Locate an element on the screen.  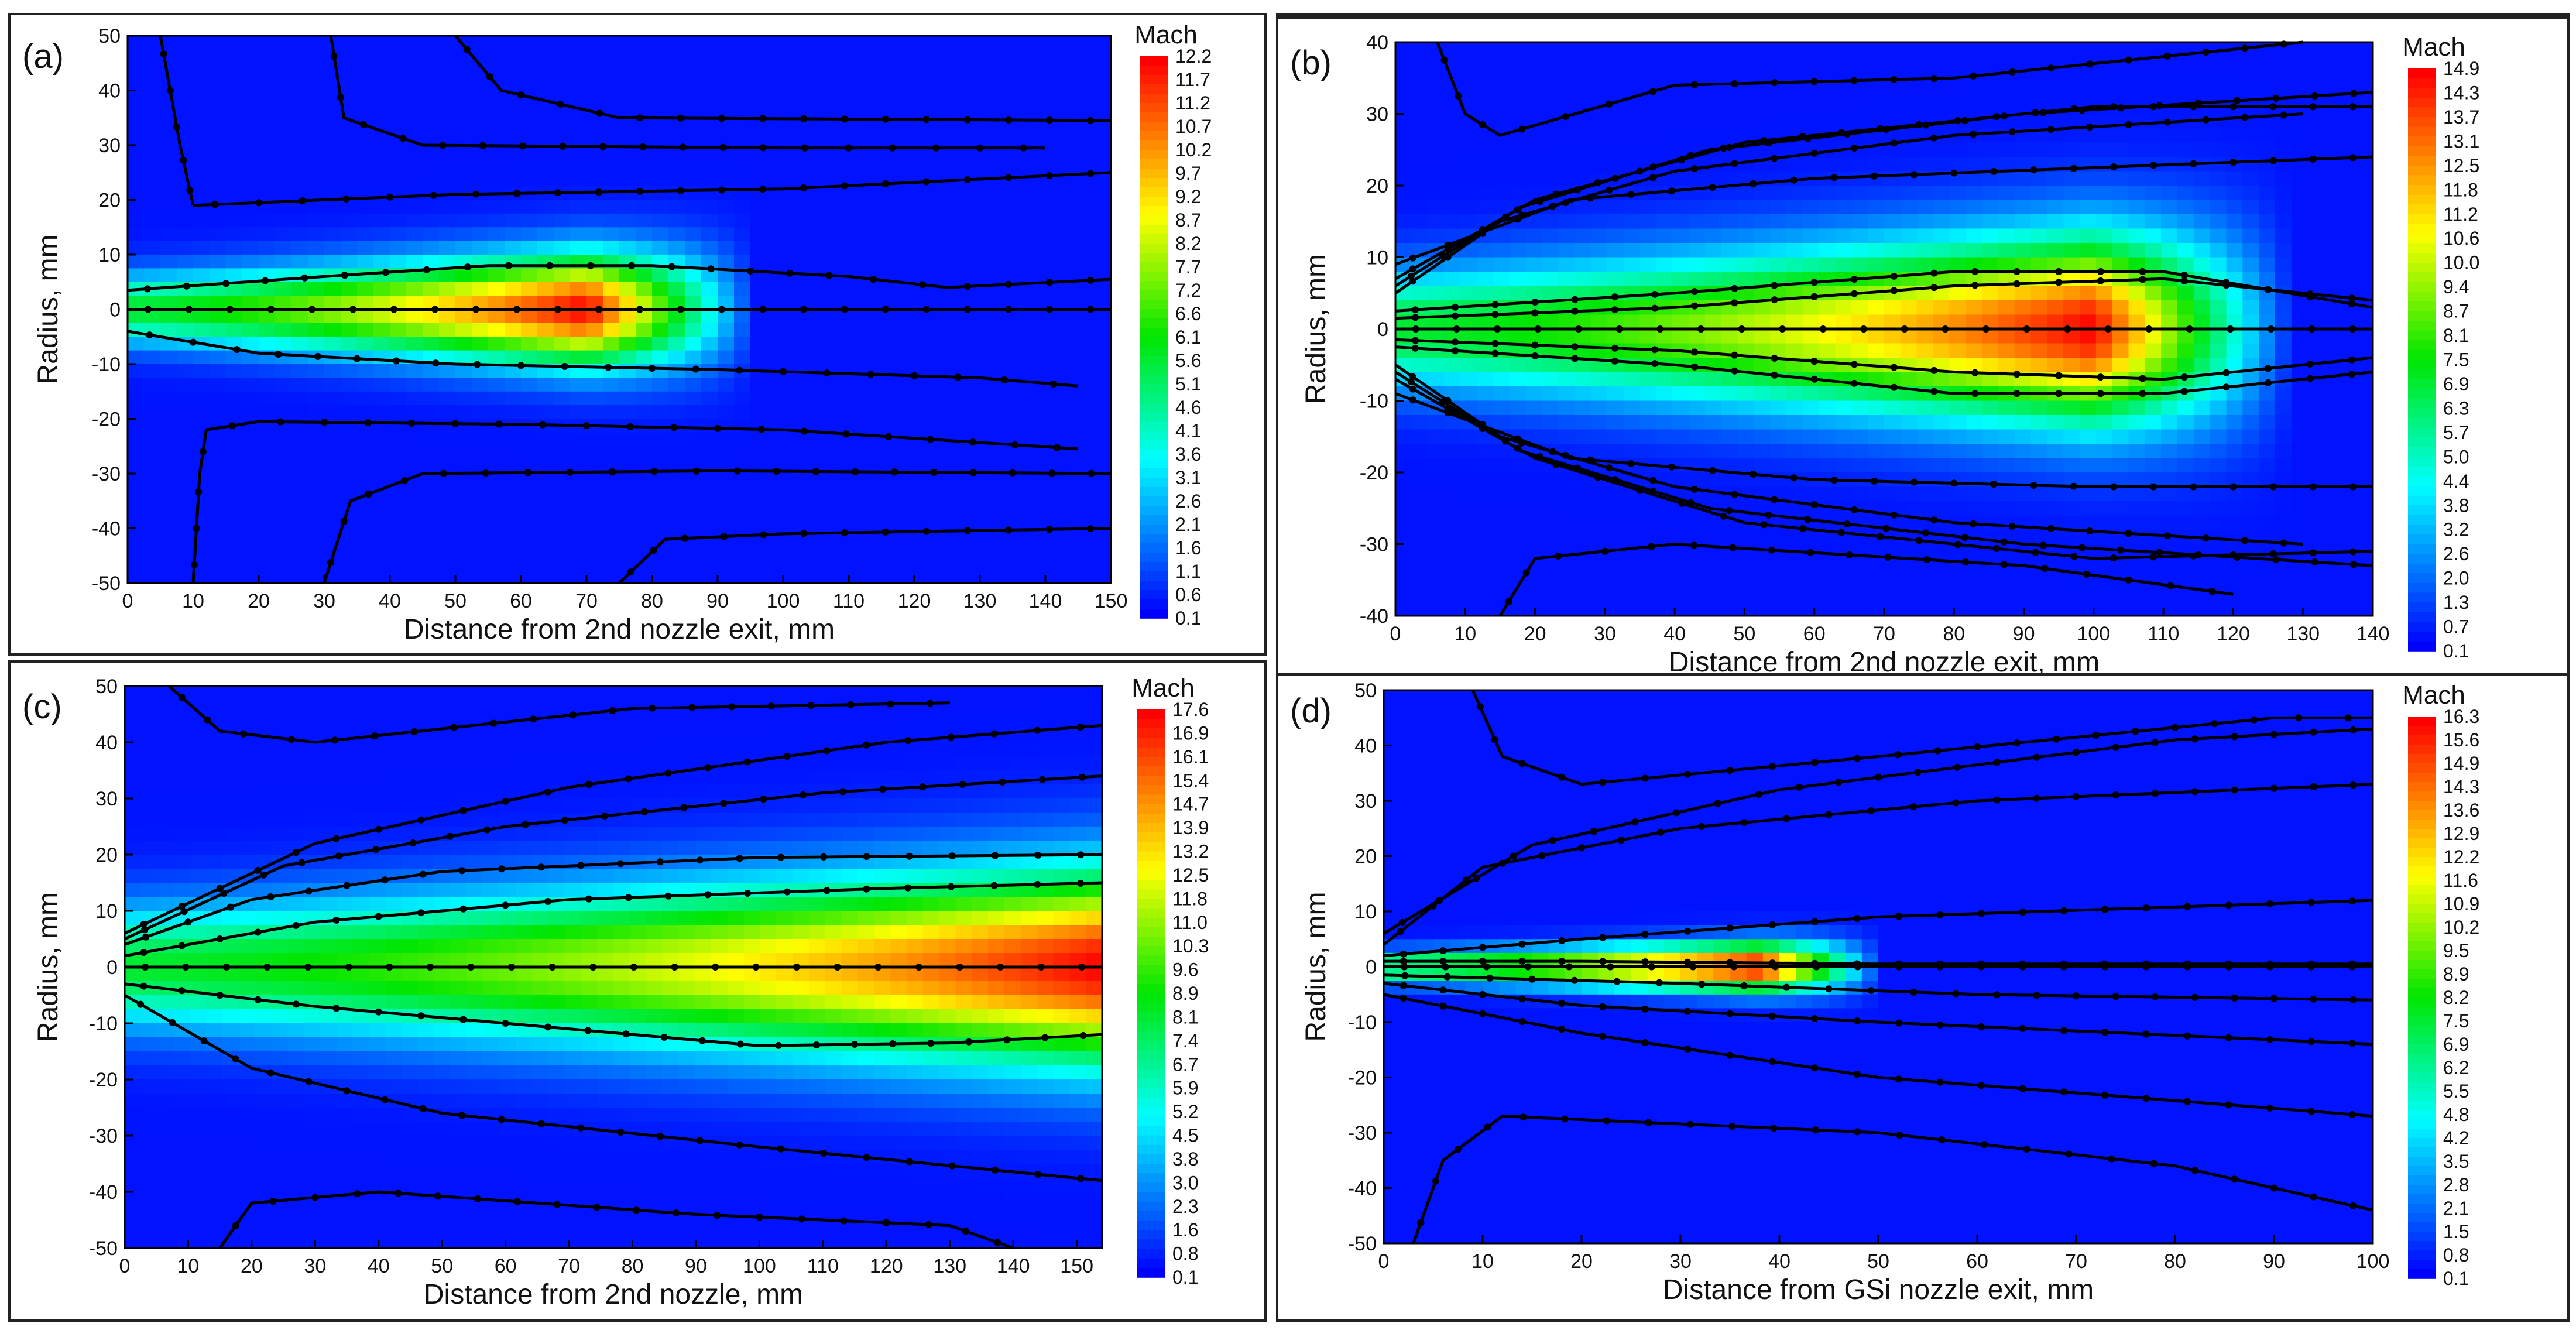
colorbar-tick-label: 5.6 is located at coordinates (1188, 360).